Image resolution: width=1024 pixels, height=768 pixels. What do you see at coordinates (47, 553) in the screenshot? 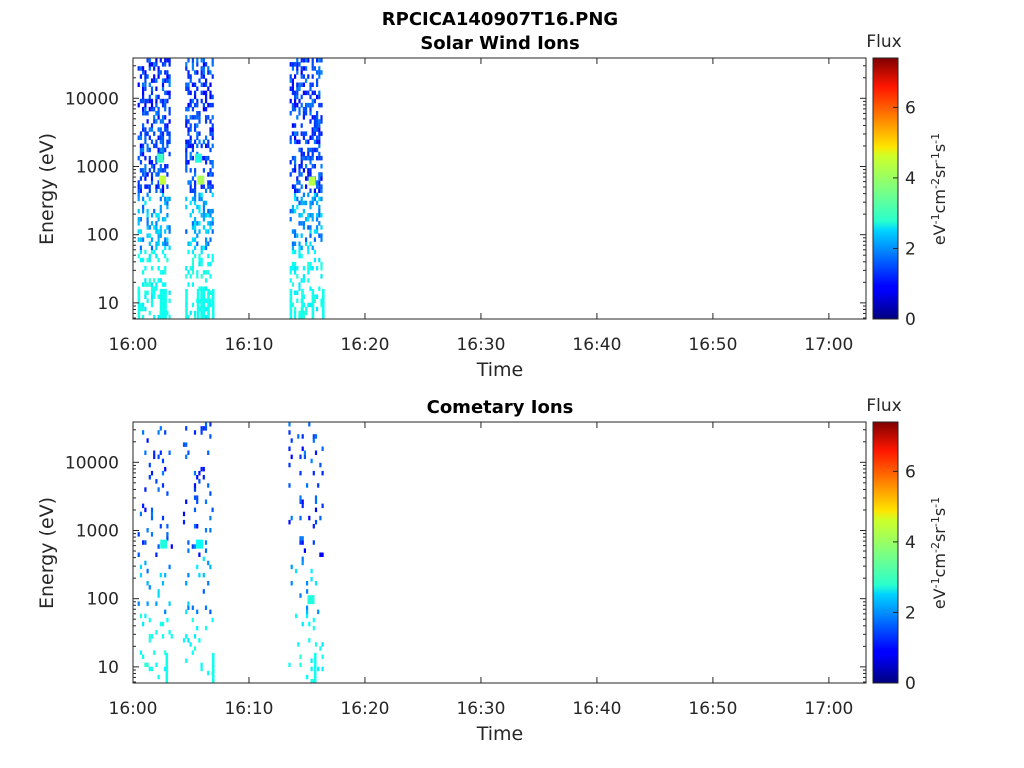
I see `y-axis-label-cometary: Energy (eV)` at bounding box center [47, 553].